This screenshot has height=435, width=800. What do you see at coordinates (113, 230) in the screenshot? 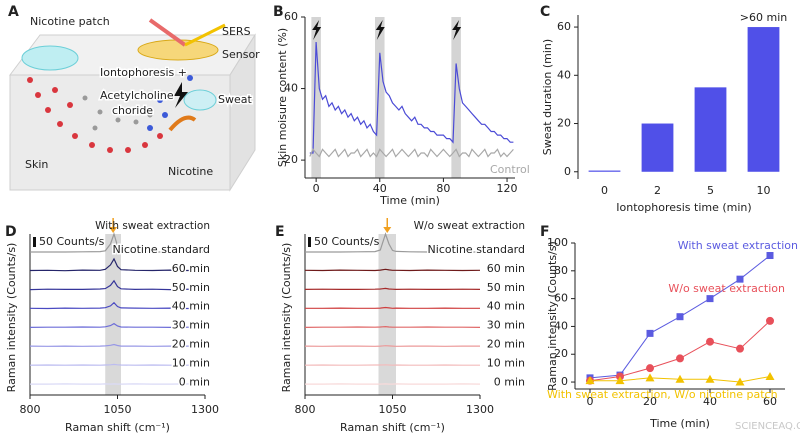
I see `peak-arrowhead` at bounding box center [113, 230].